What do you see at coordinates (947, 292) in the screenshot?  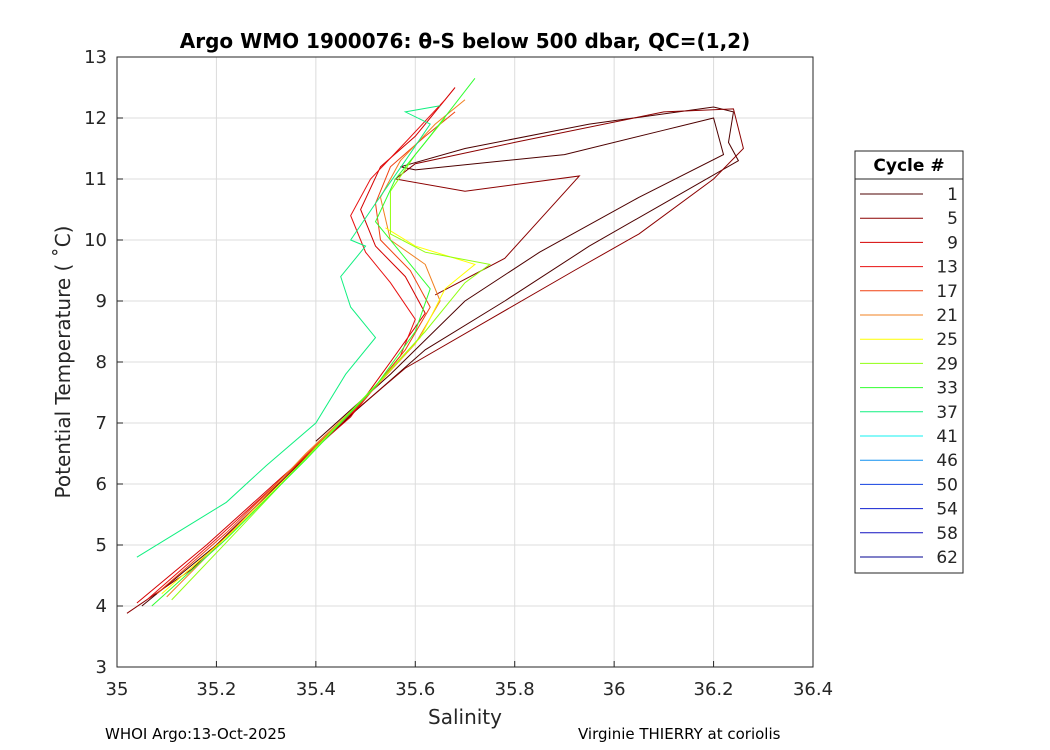 I see `legend-entry-label: 17` at bounding box center [947, 292].